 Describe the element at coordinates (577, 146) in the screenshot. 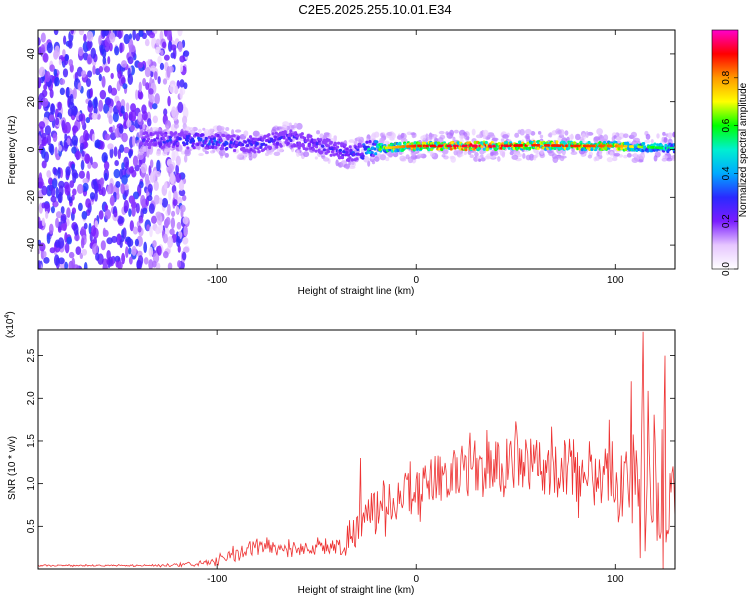

I see `spectrogram-ridge-peak` at that location.